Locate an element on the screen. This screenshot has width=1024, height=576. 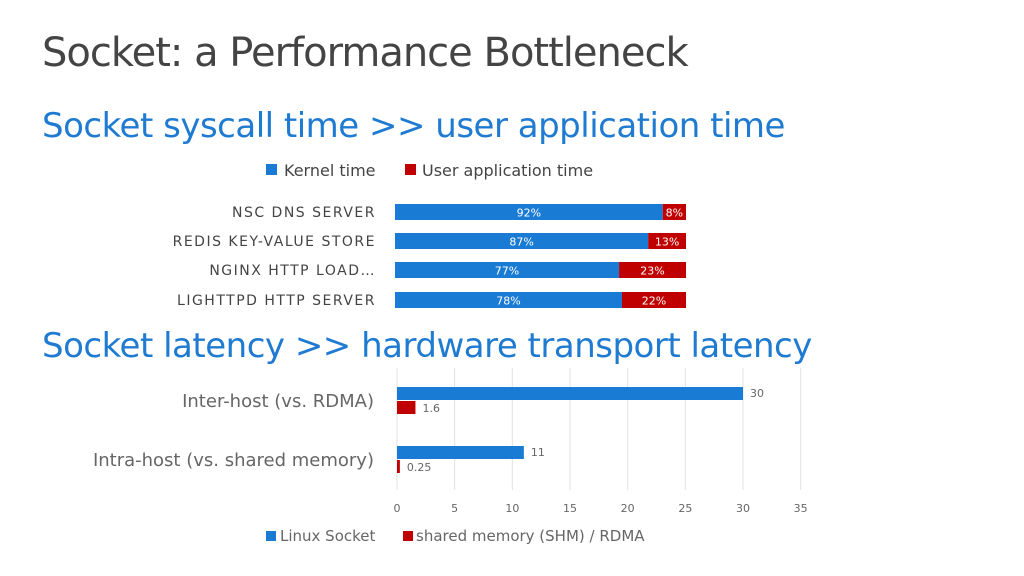
data-label: 8% is located at coordinates (674, 213).